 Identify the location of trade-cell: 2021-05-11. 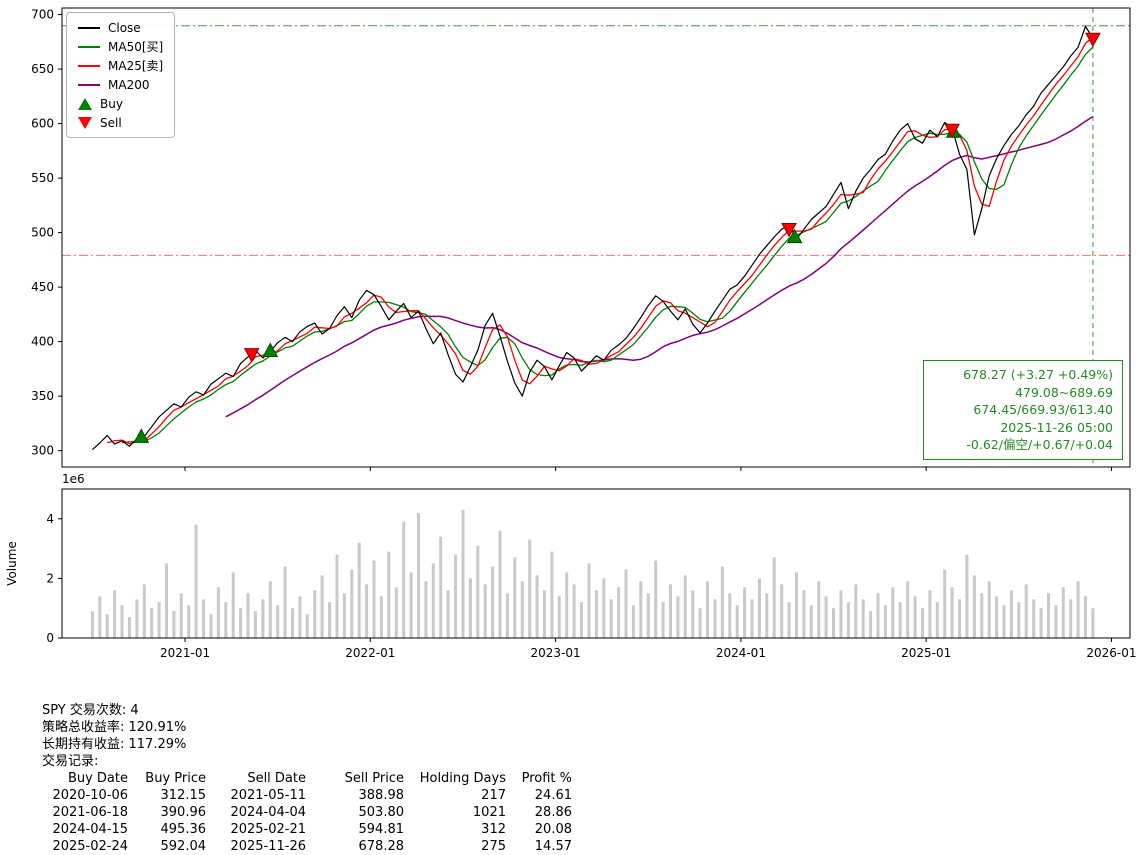
(268, 795).